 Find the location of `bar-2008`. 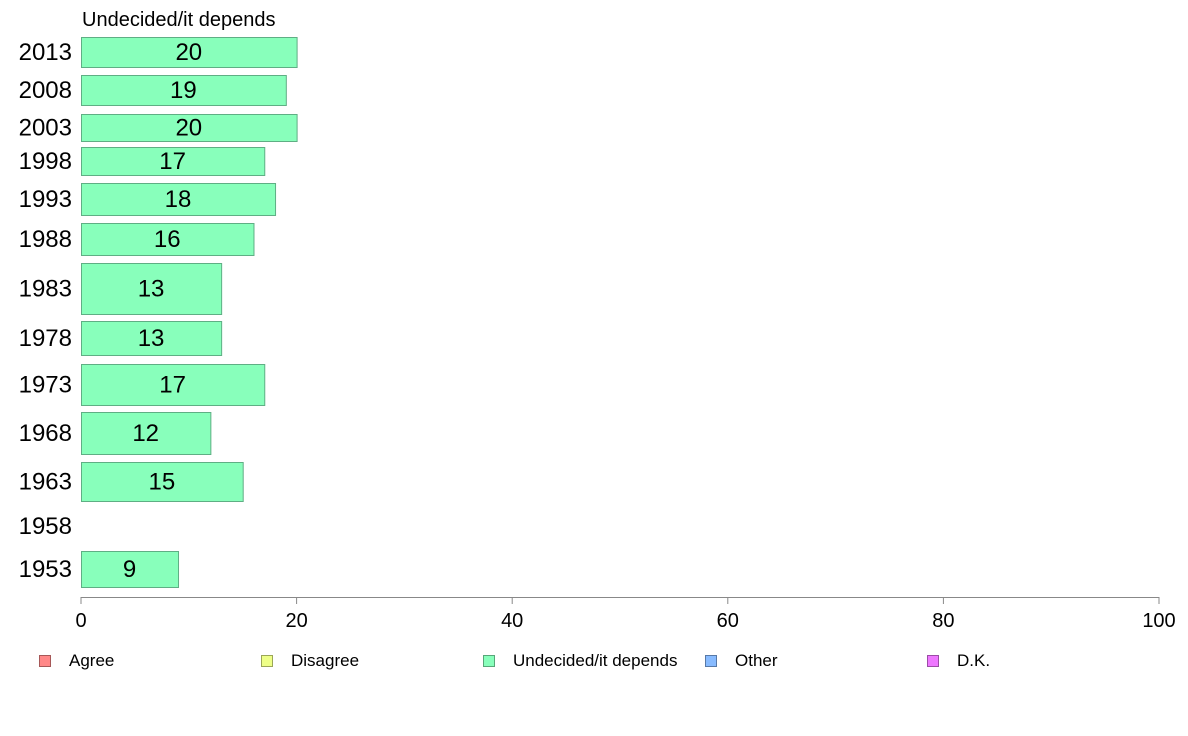

bar-2008 is located at coordinates (184, 90).